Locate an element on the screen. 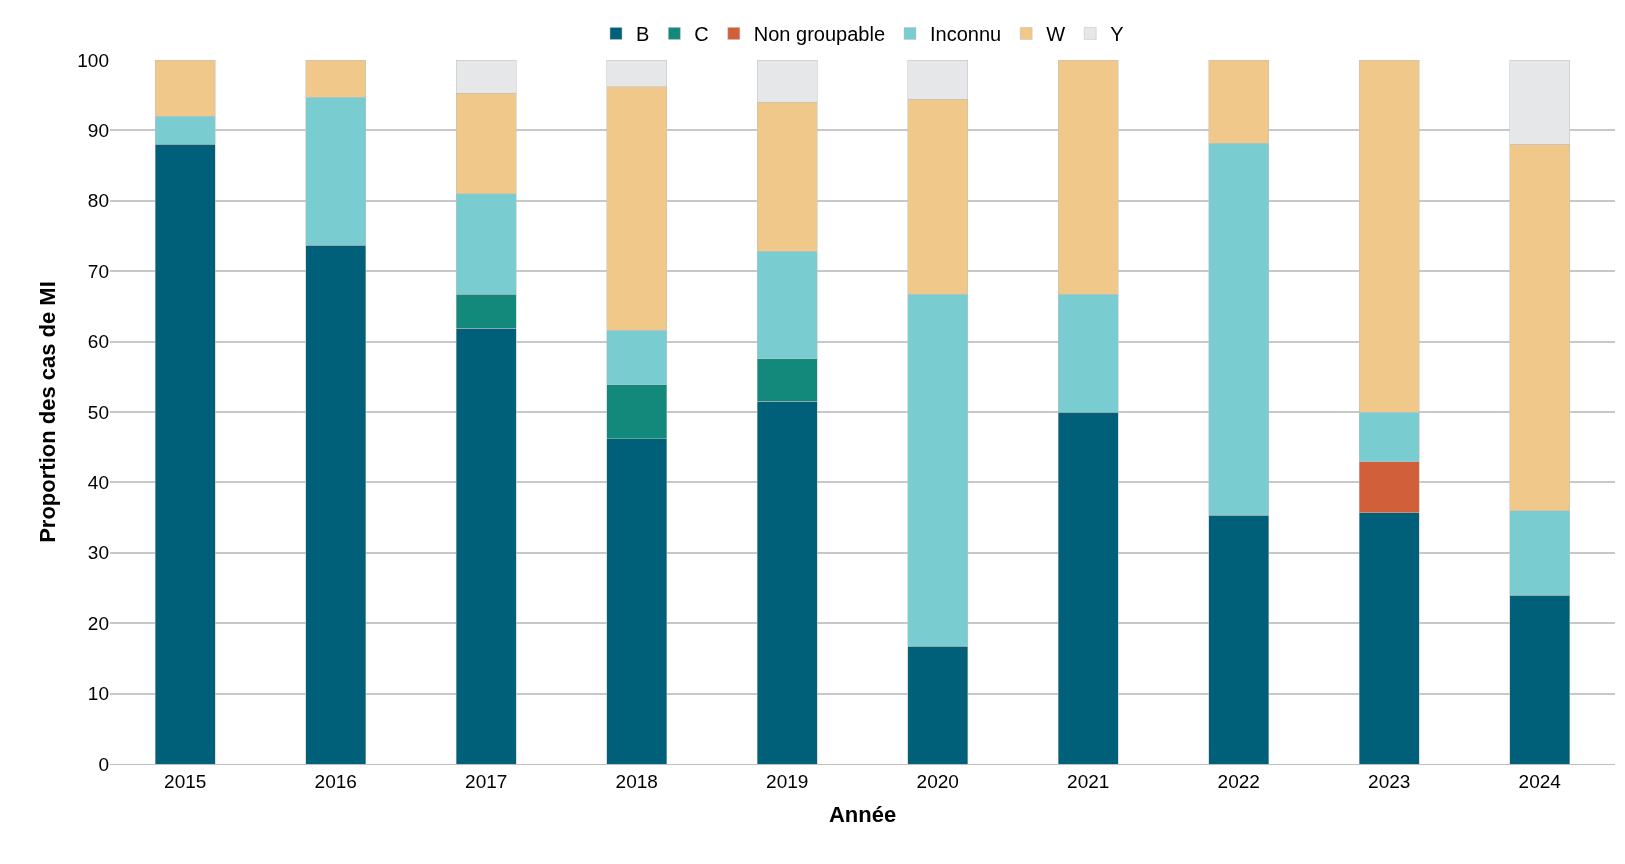 The width and height of the screenshot is (1625, 864). x-tick-label: 2020 is located at coordinates (937, 781).